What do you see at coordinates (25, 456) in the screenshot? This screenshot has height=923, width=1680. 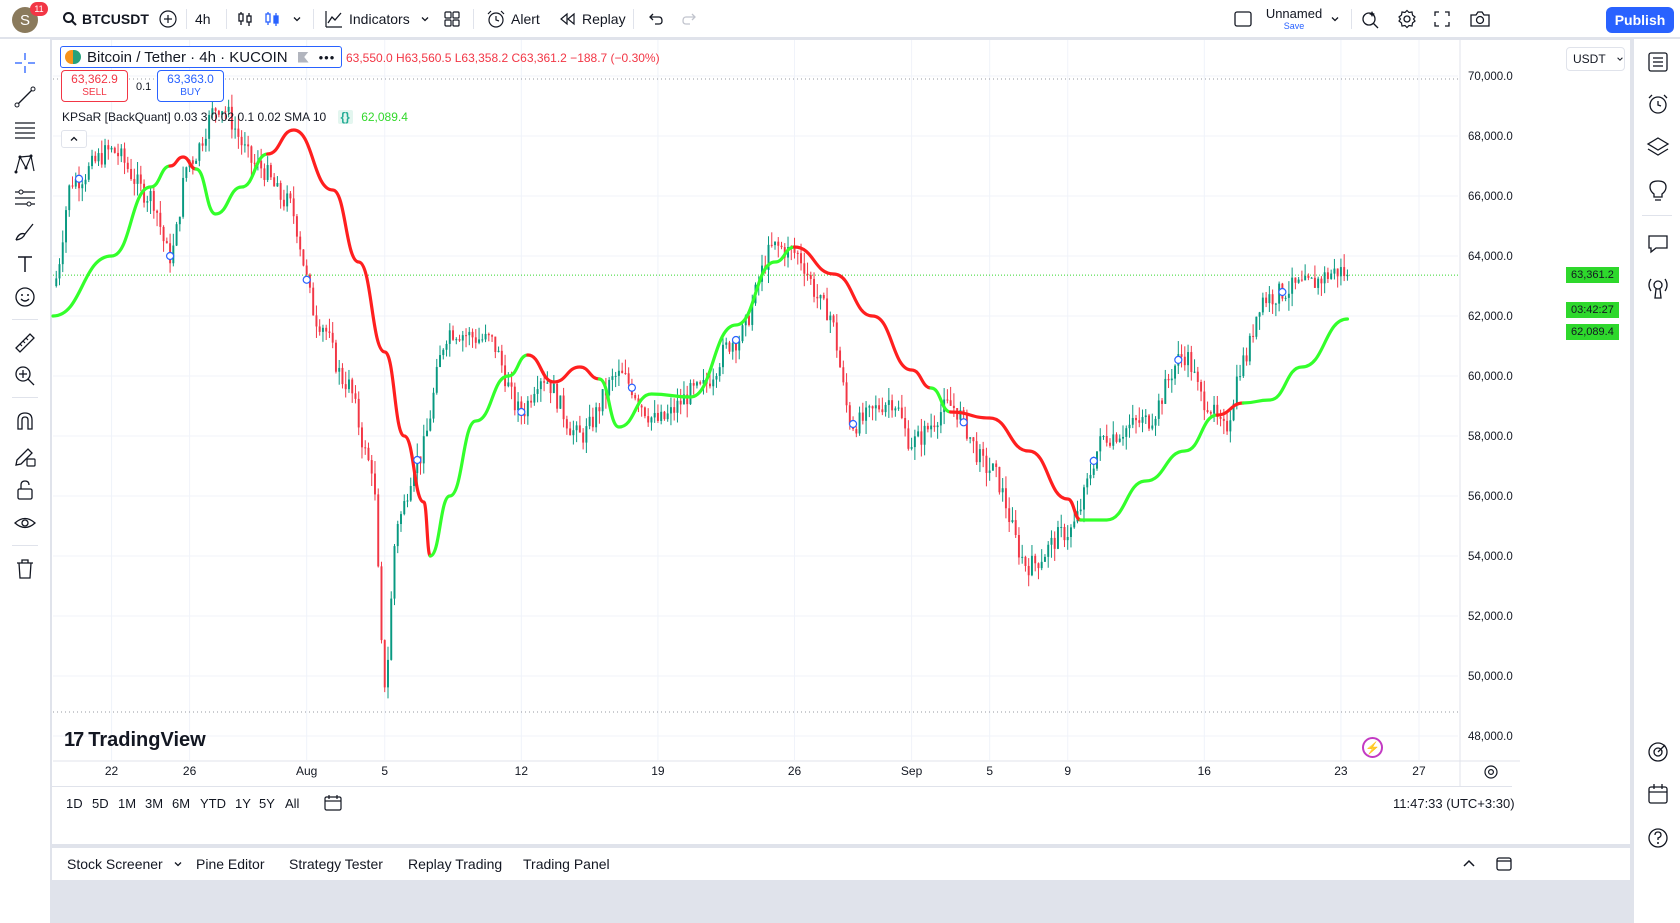 I see `stay-in-drawing-mode-tool` at bounding box center [25, 456].